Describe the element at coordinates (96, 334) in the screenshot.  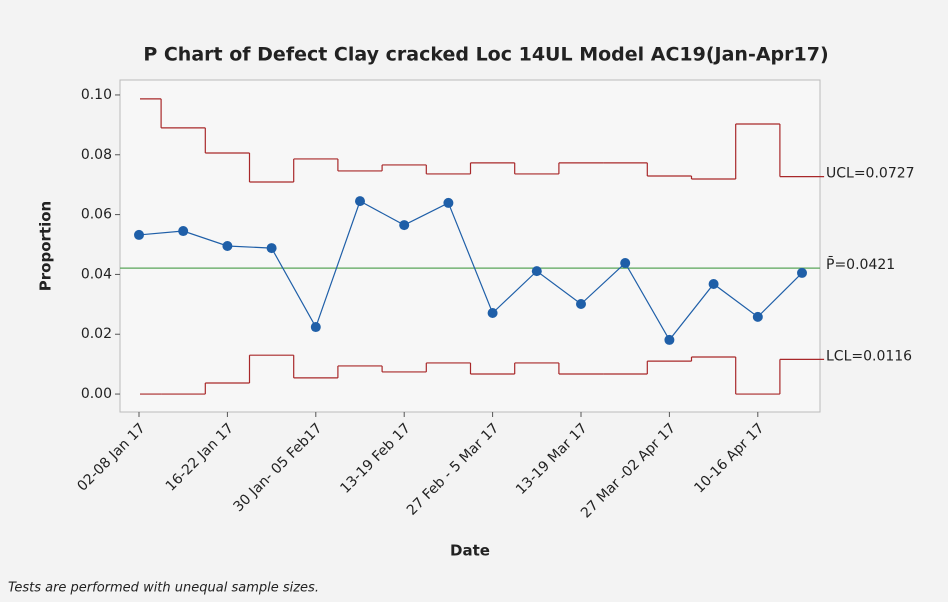
I see `y-tick-label: 0.02` at that location.